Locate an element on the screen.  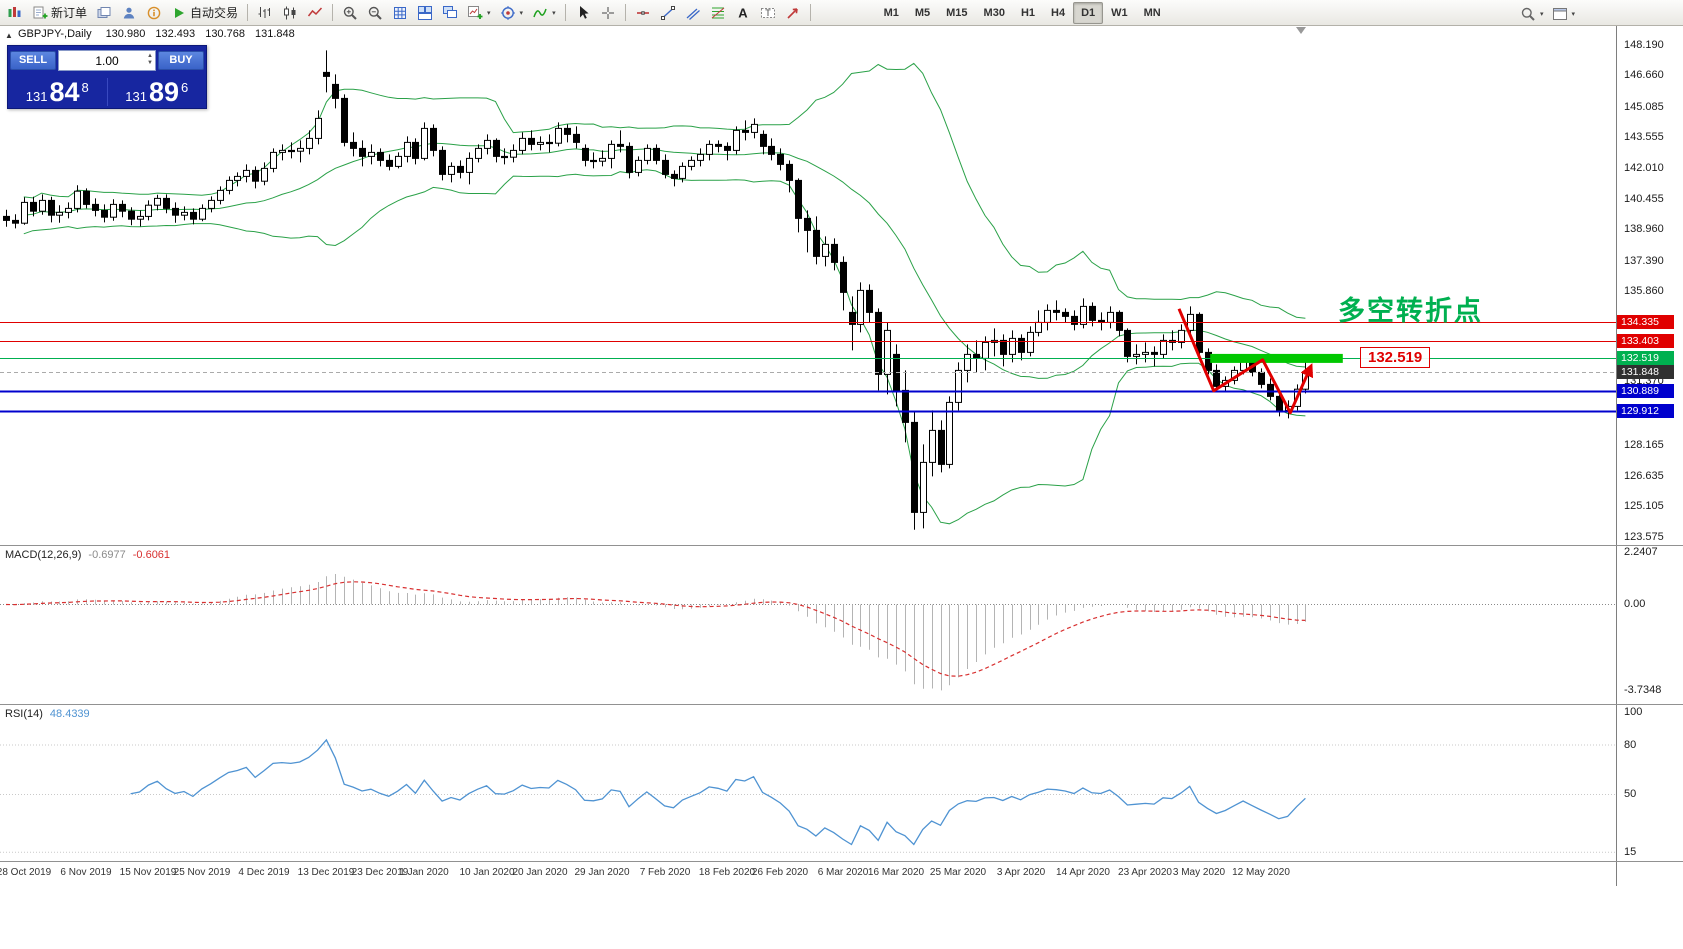
chart-shift-marker-icon is located at coordinates (1301, 30).